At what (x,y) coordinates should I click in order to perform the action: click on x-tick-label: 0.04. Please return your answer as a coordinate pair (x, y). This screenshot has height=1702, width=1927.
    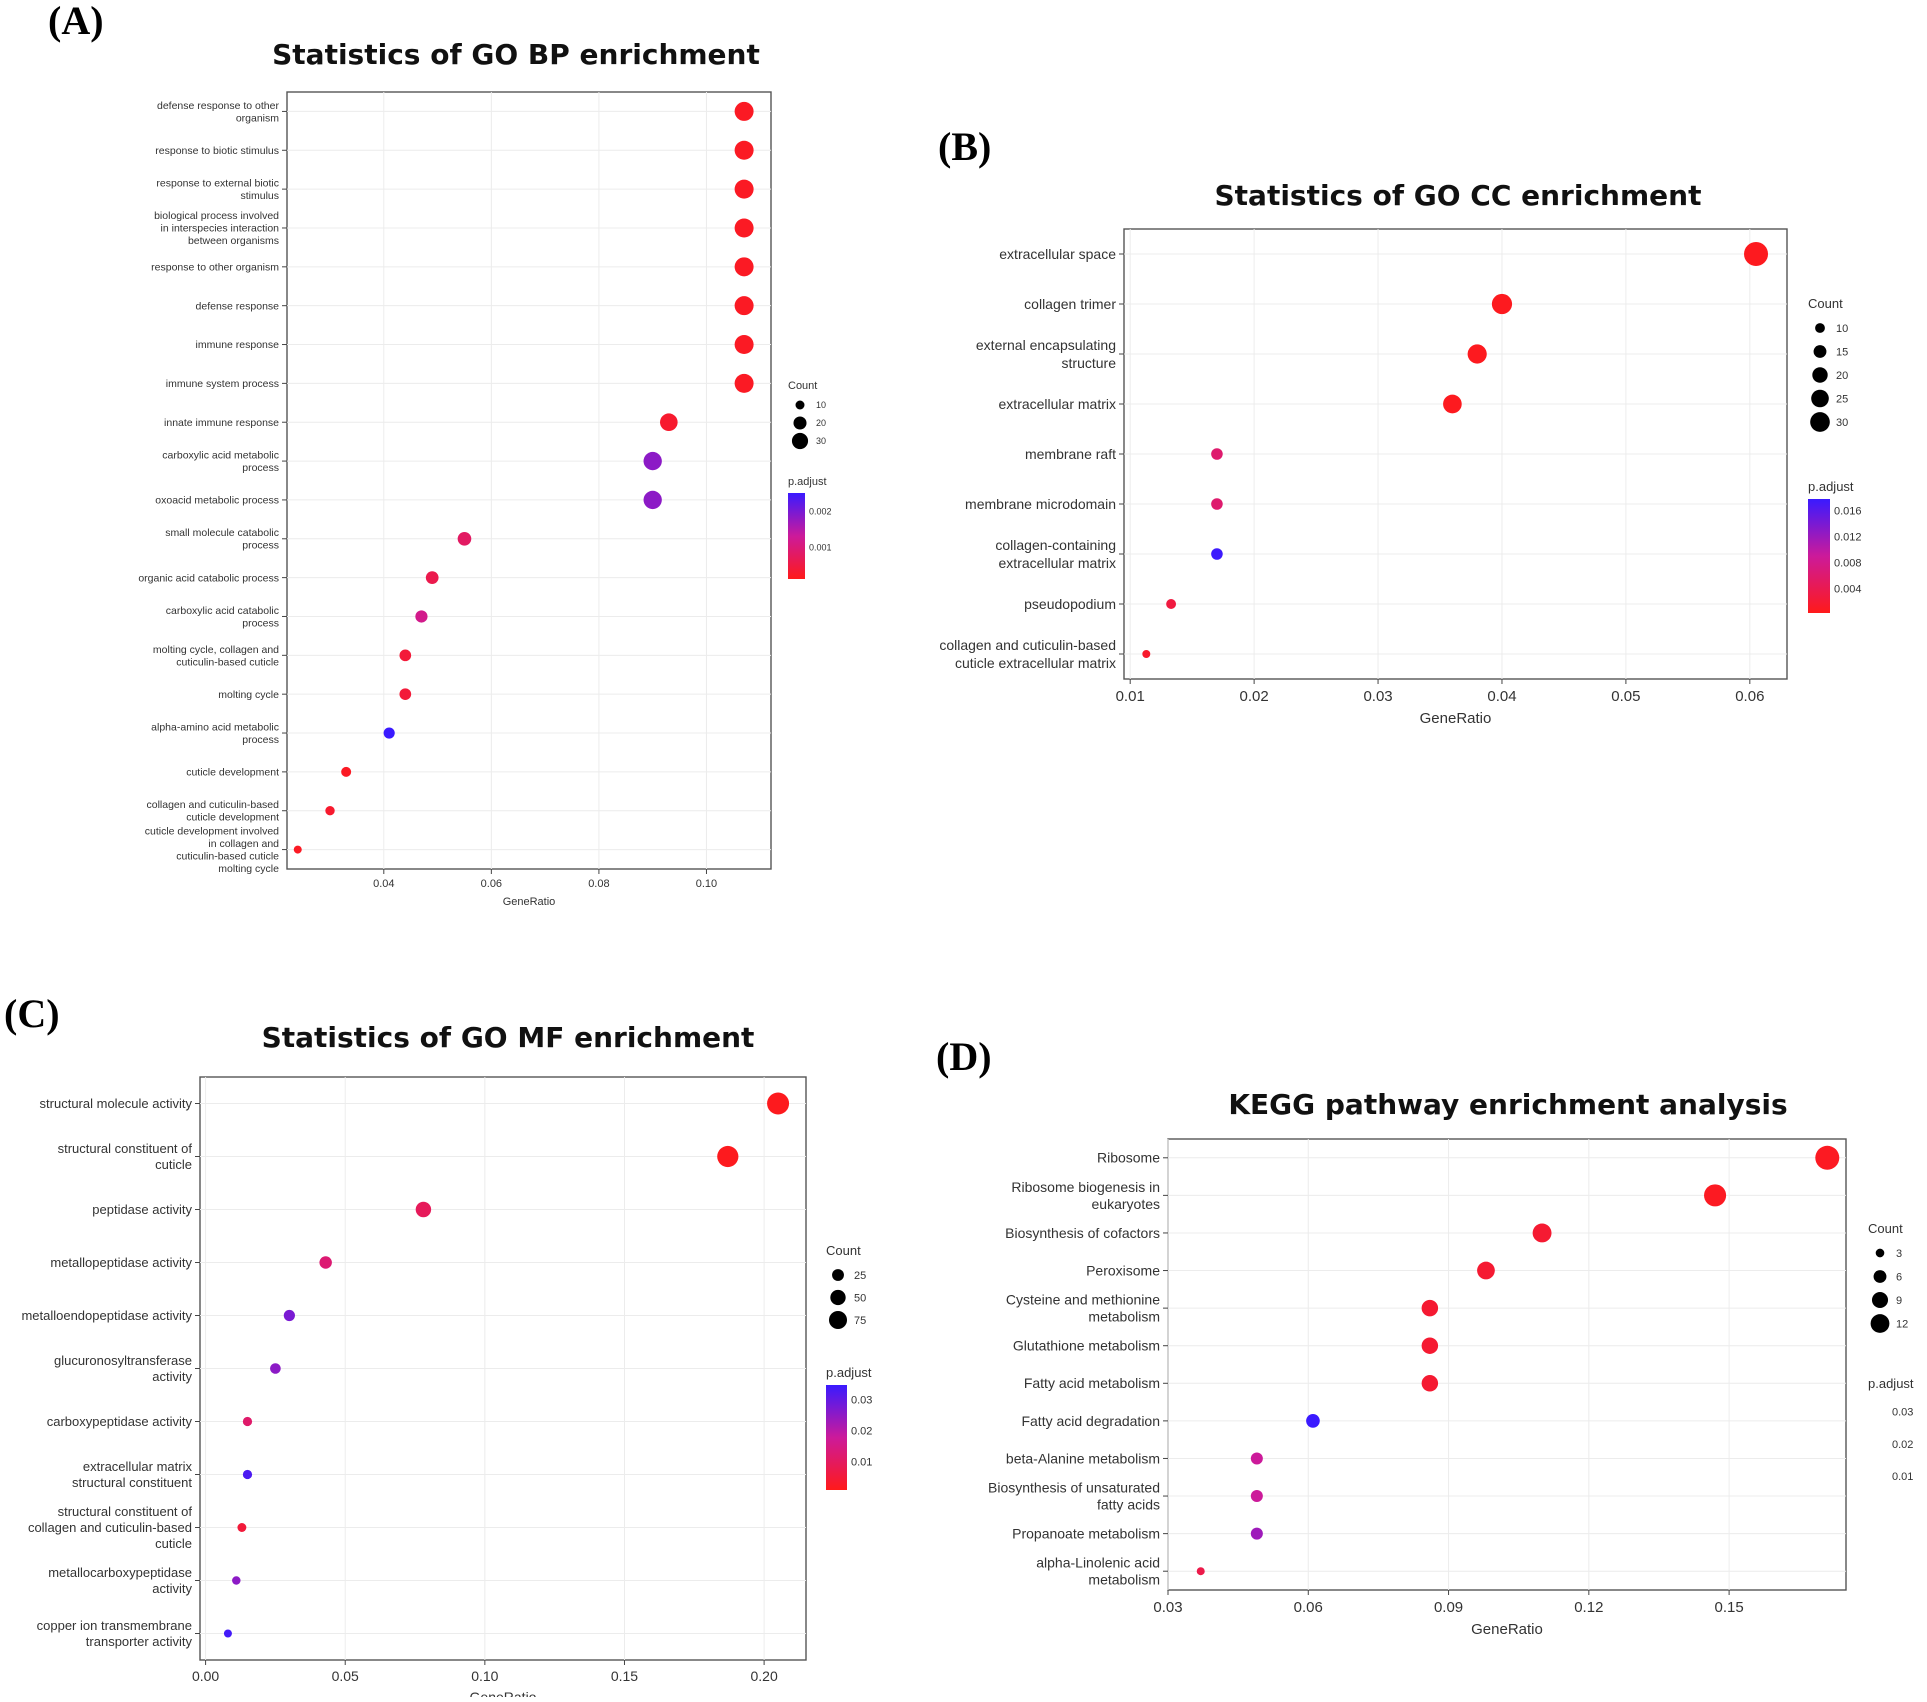
    Looking at the image, I should click on (383, 884).